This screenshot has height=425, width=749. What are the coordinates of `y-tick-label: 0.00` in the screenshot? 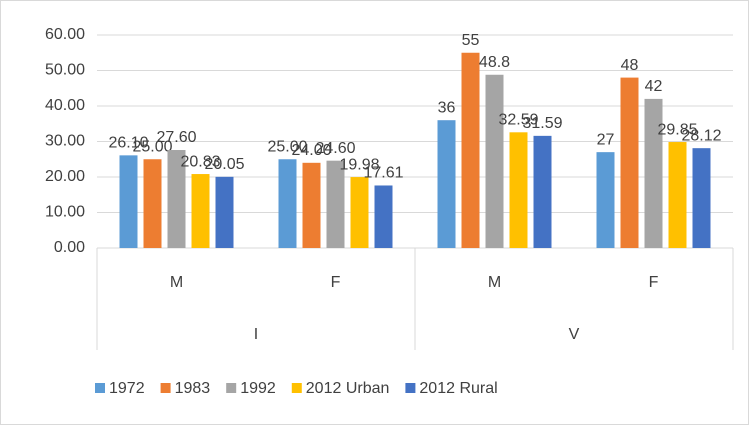 It's located at (69, 247).